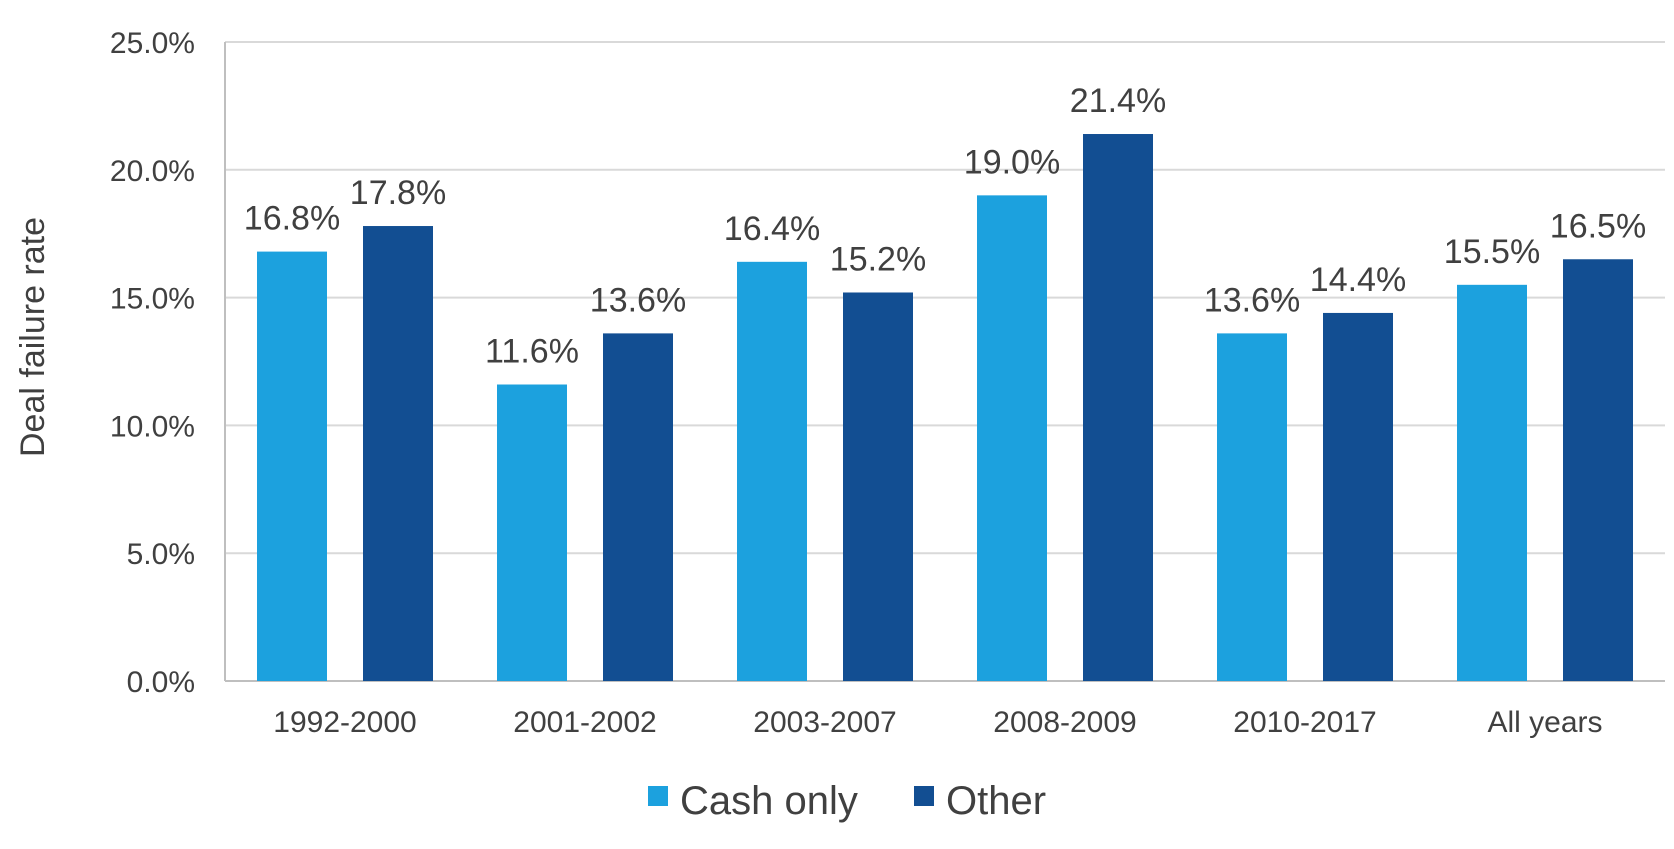  Describe the element at coordinates (161, 554) in the screenshot. I see `y-tick-label: 5.0%` at that location.